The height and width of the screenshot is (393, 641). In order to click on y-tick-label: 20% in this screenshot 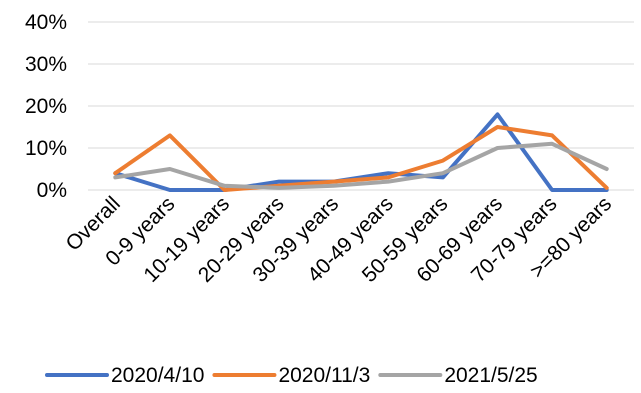, I will do `click(46, 106)`.